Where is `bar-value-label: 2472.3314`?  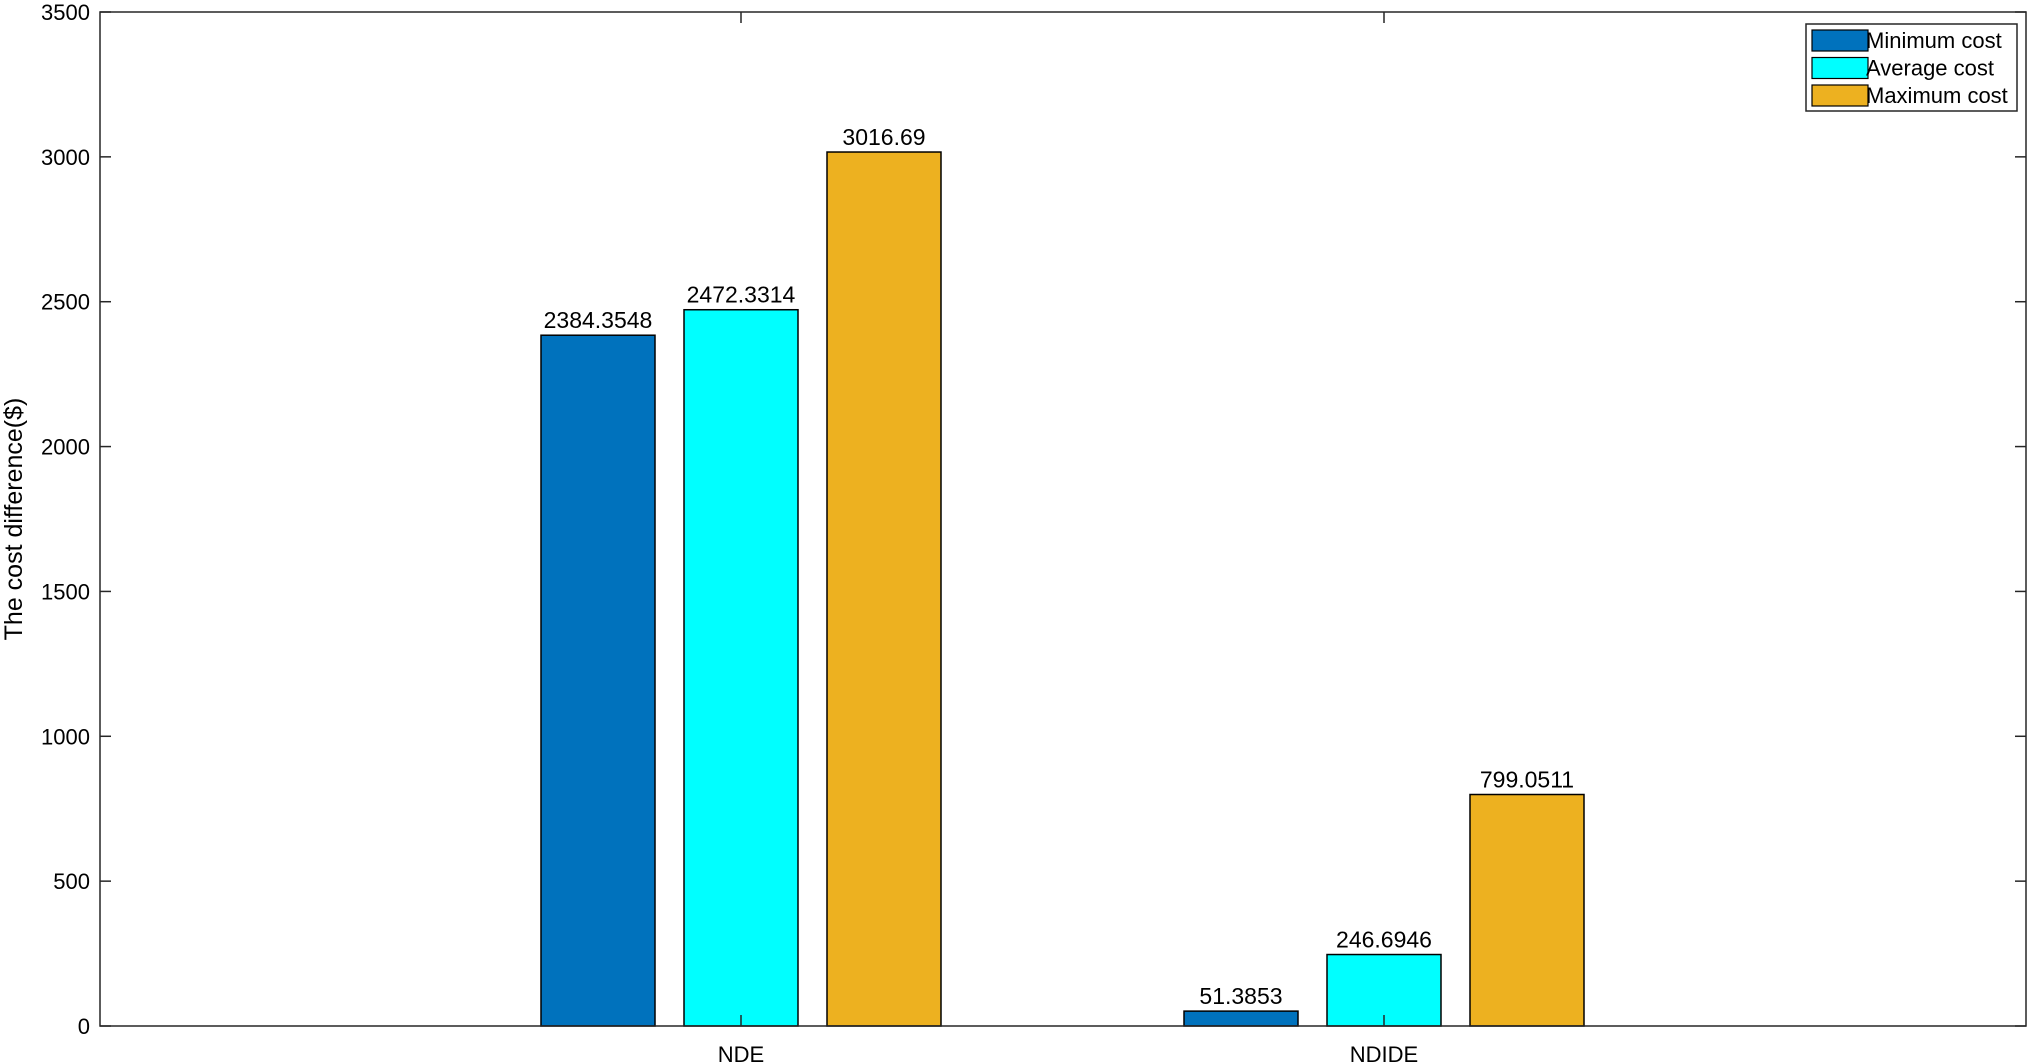
bar-value-label: 2472.3314 is located at coordinates (741, 295).